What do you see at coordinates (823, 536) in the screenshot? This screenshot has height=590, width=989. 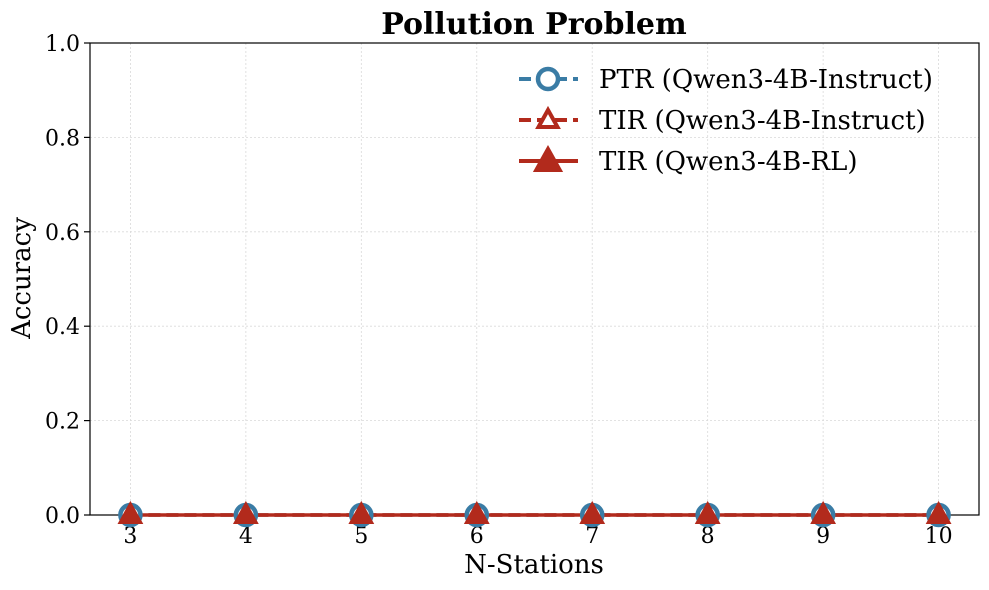 I see `x-tick-label: 9` at bounding box center [823, 536].